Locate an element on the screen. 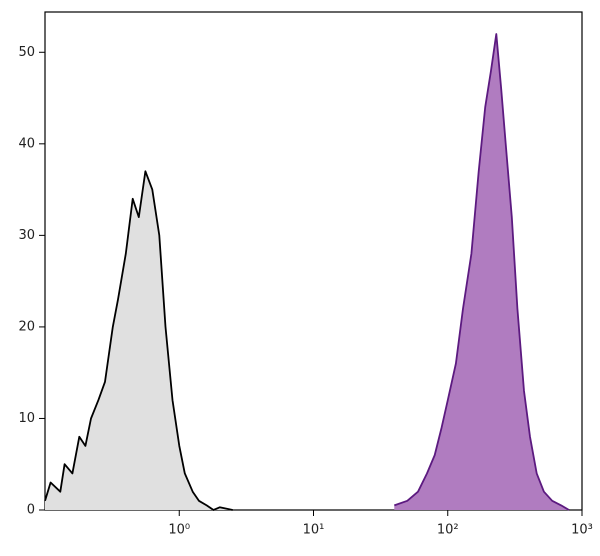 The width and height of the screenshot is (600, 556). y-tick-label: 40 is located at coordinates (26, 143).